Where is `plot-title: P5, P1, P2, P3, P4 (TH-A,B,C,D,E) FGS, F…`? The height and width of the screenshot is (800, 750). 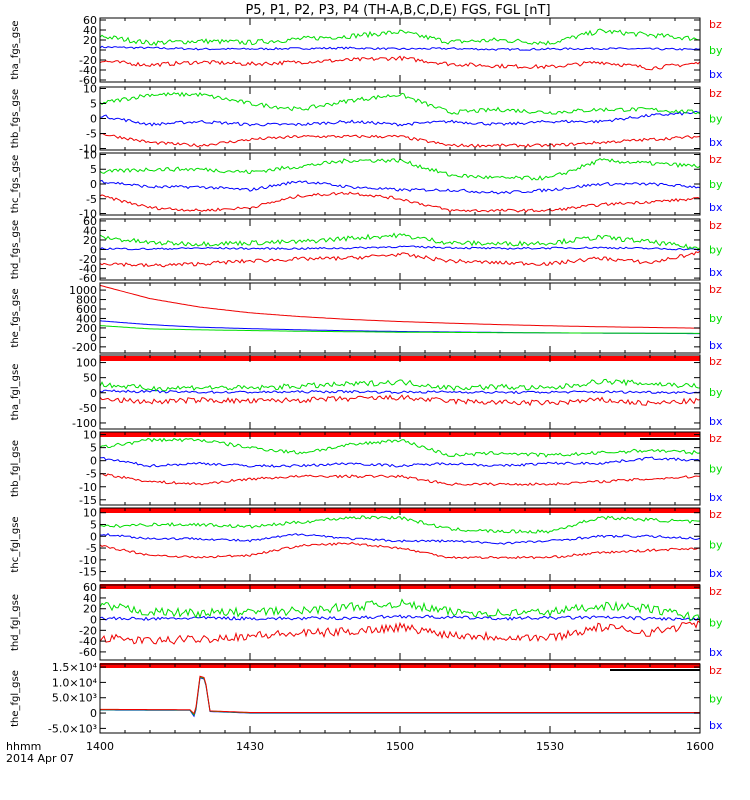
plot-title: P5, P1, P2, P3, P4 (TH-A,B,C,D,E) FGS, F… is located at coordinates (397, 10).